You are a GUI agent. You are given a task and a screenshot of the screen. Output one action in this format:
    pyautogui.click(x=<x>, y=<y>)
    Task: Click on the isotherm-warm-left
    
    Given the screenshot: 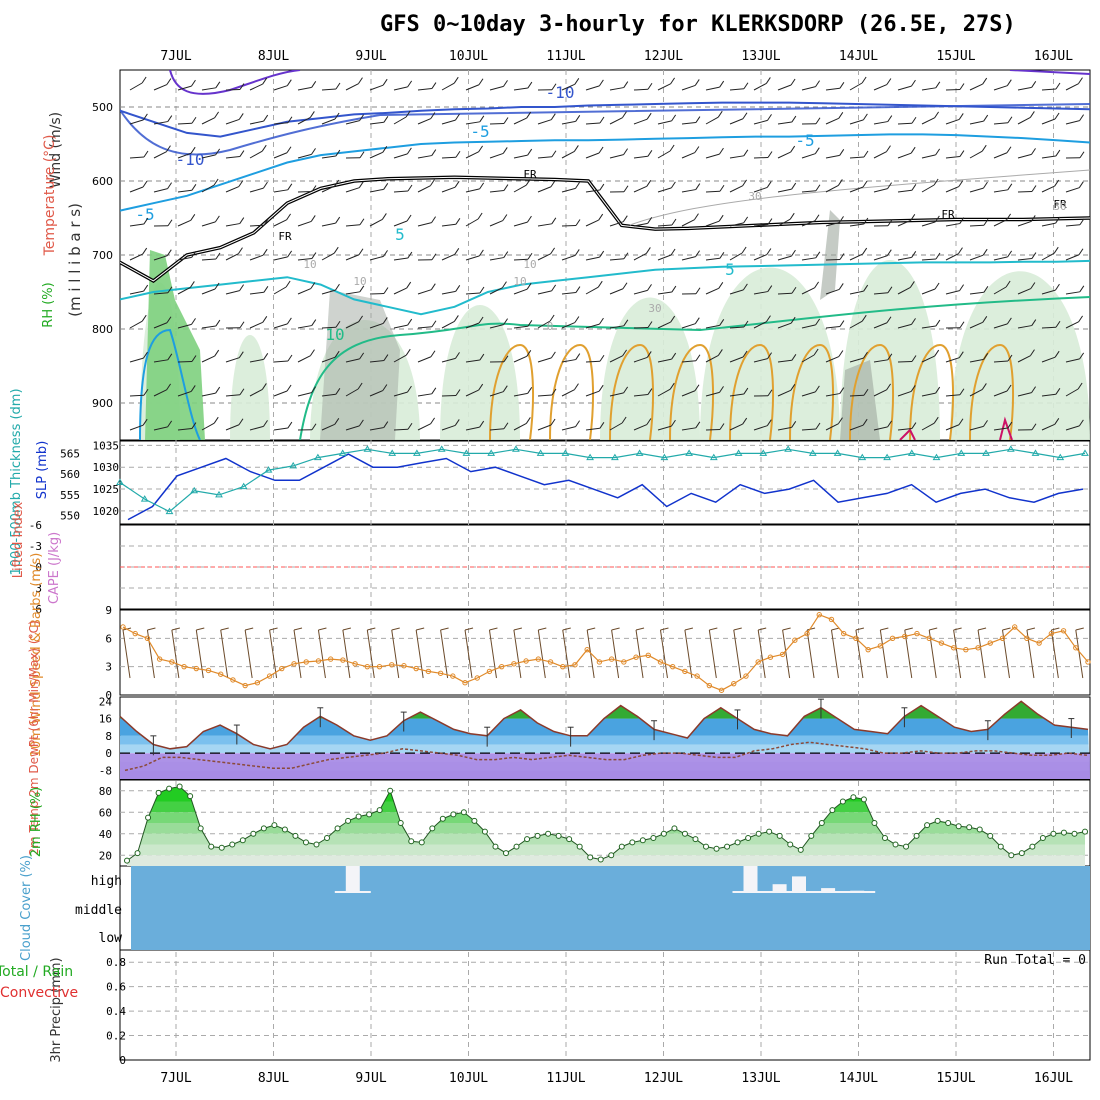 What is the action you would take?
    pyautogui.click(x=170, y=384)
    